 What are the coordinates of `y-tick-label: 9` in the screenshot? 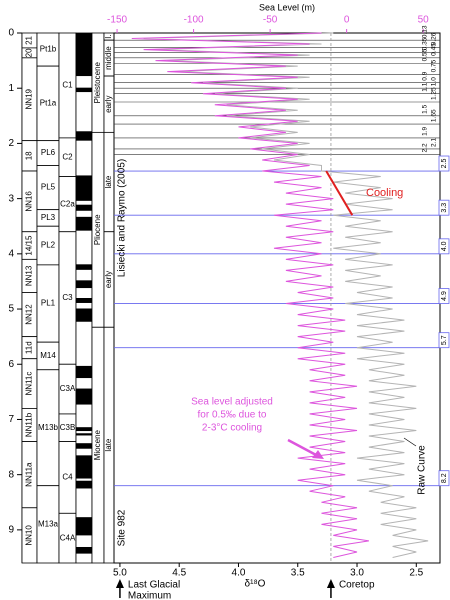 It's located at (11, 530).